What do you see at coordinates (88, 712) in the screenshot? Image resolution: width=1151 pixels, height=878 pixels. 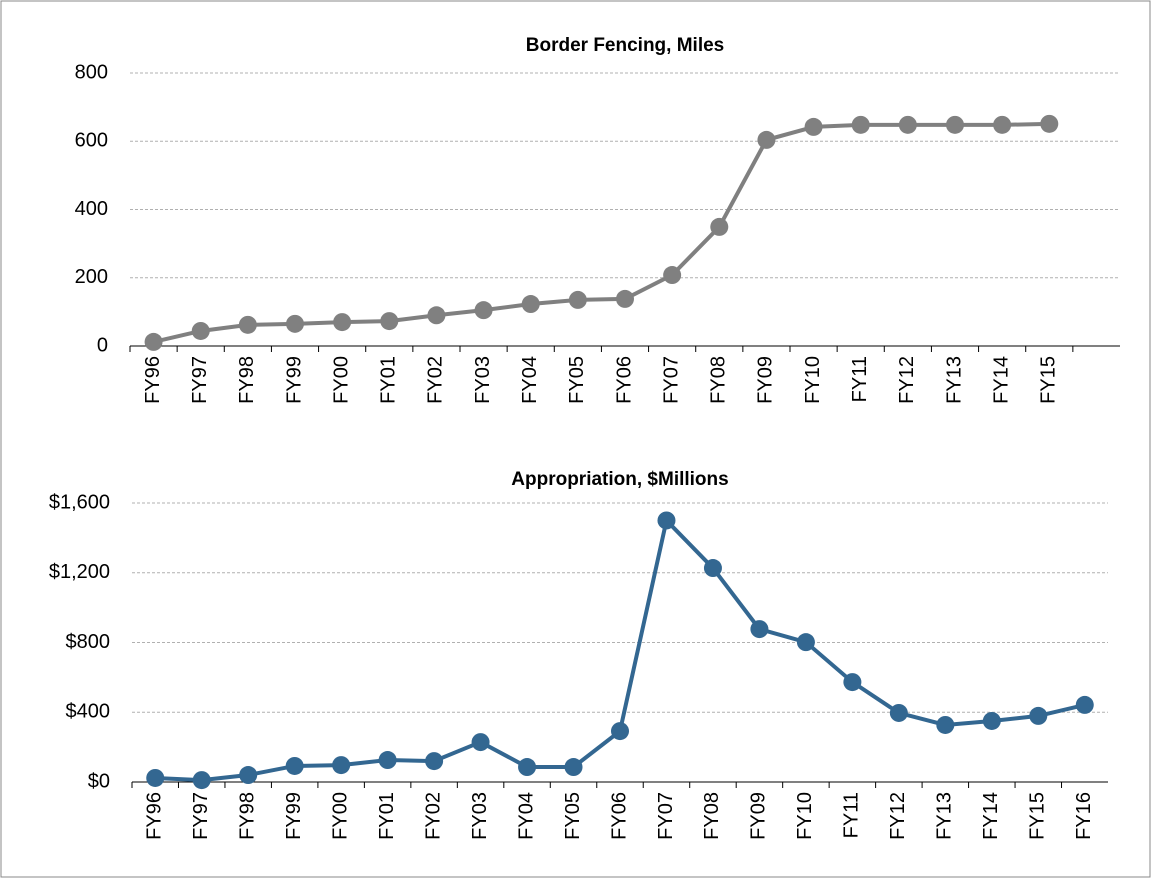 I see `y-tick-label: $400` at bounding box center [88, 712].